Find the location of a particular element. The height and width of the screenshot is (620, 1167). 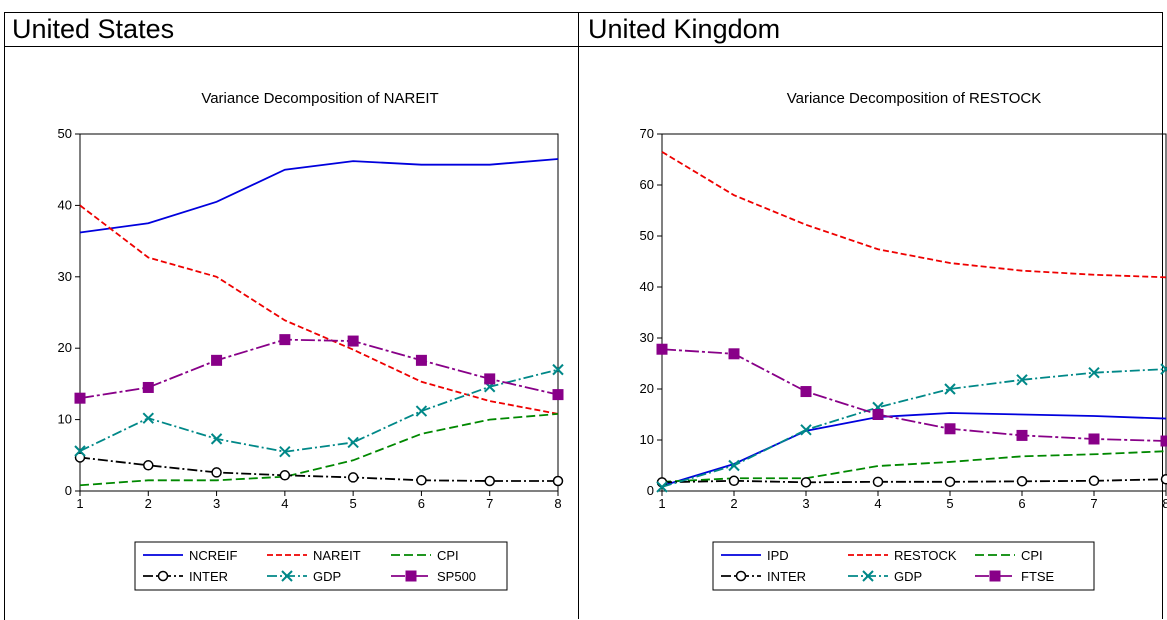

uk-legend-entry-restock-label: RESTOCK is located at coordinates (925, 555).